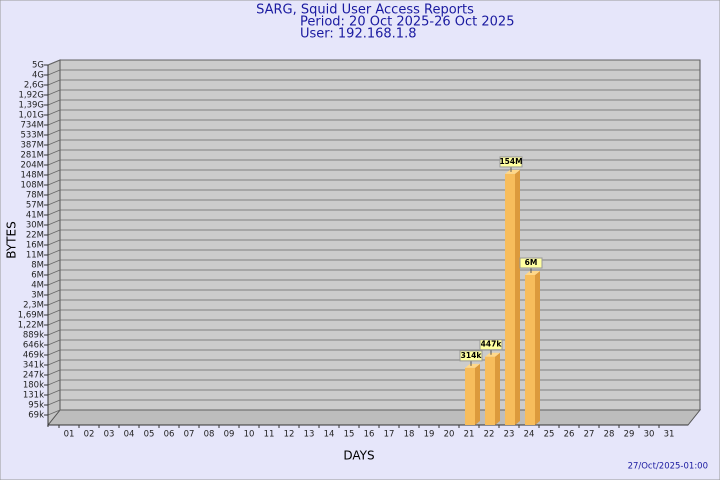 This screenshot has width=720, height=480. What do you see at coordinates (32, 166) in the screenshot?
I see `y-tick-label: 204M` at bounding box center [32, 166].